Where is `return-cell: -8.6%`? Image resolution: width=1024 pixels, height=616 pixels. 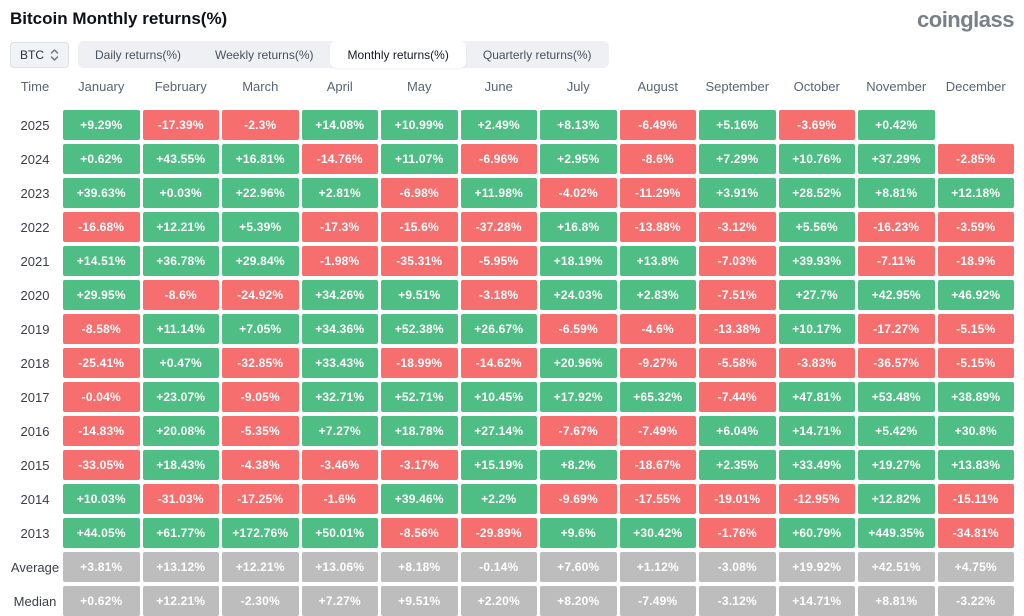
return-cell: -8.6% is located at coordinates (657, 159).